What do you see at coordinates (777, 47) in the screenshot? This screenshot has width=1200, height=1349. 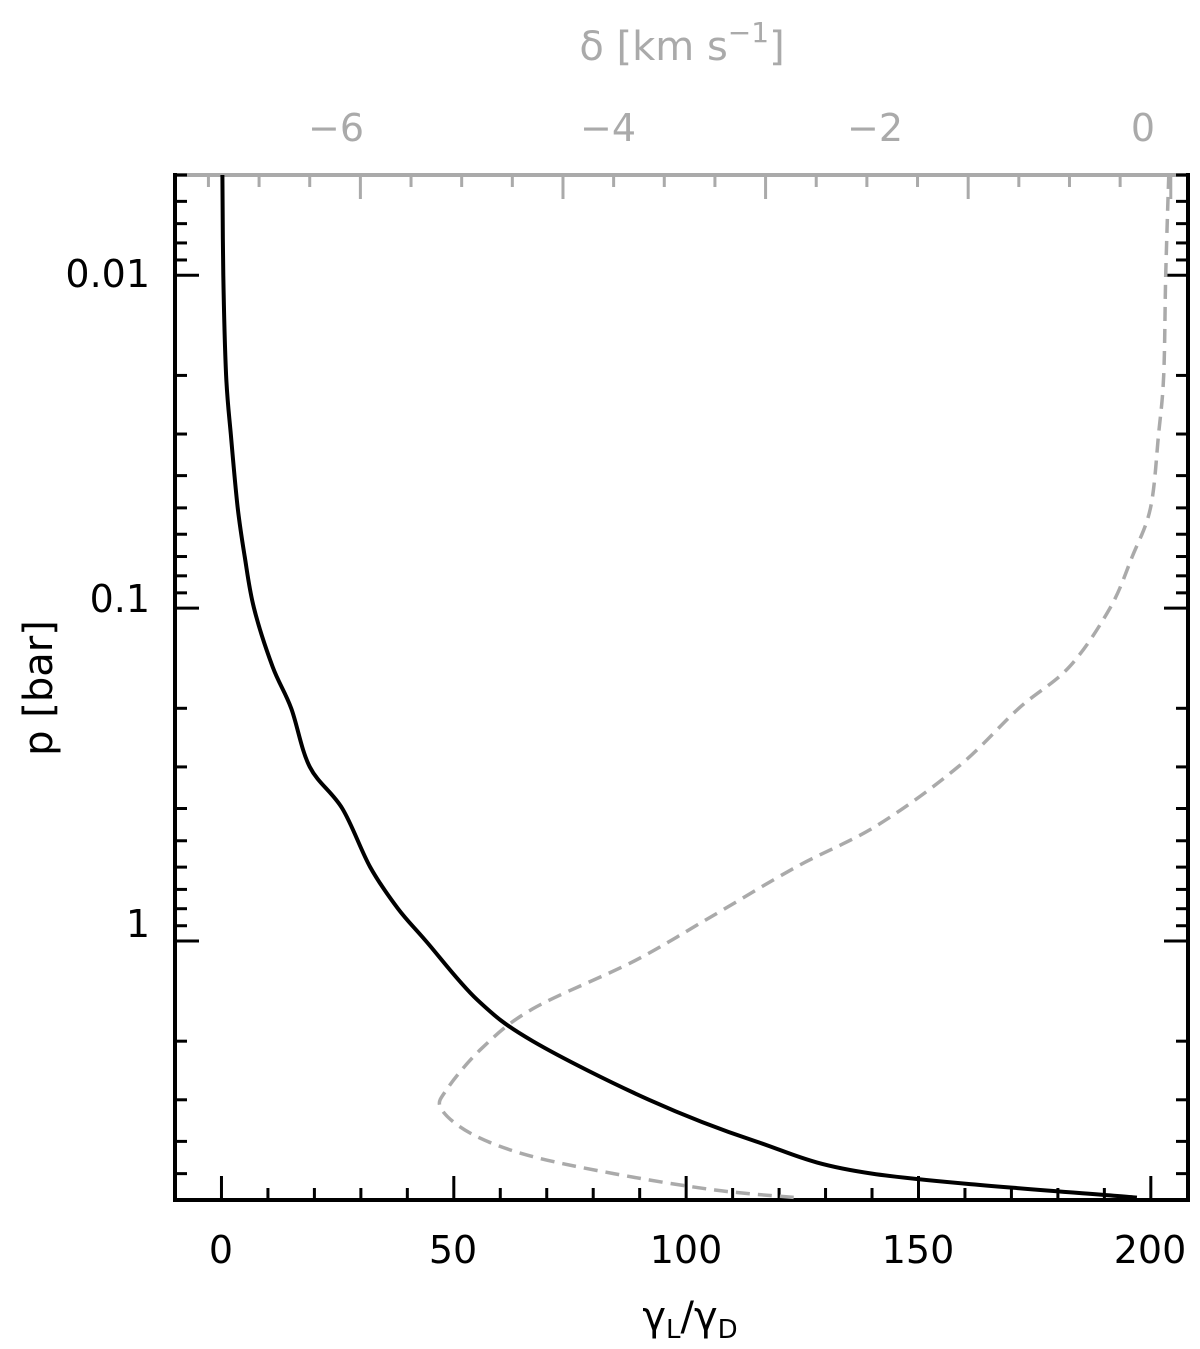 I see `x2-axis-label-close: ]` at bounding box center [777, 47].